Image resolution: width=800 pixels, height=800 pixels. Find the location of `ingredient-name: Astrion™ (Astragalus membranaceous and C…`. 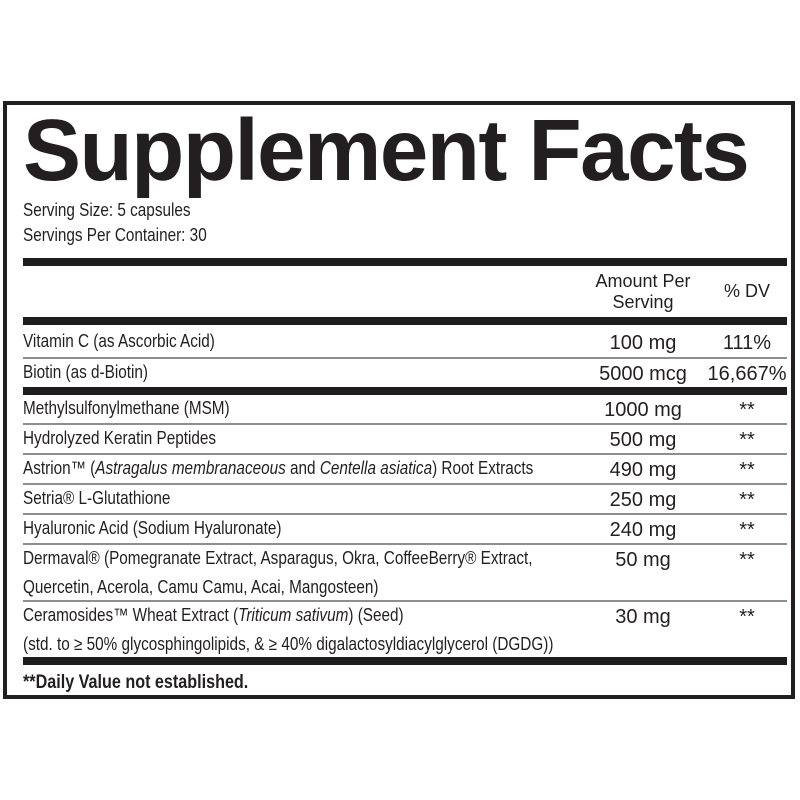

ingredient-name: Astrion™ (Astragalus membranaceous and C… is located at coordinates (278, 468).